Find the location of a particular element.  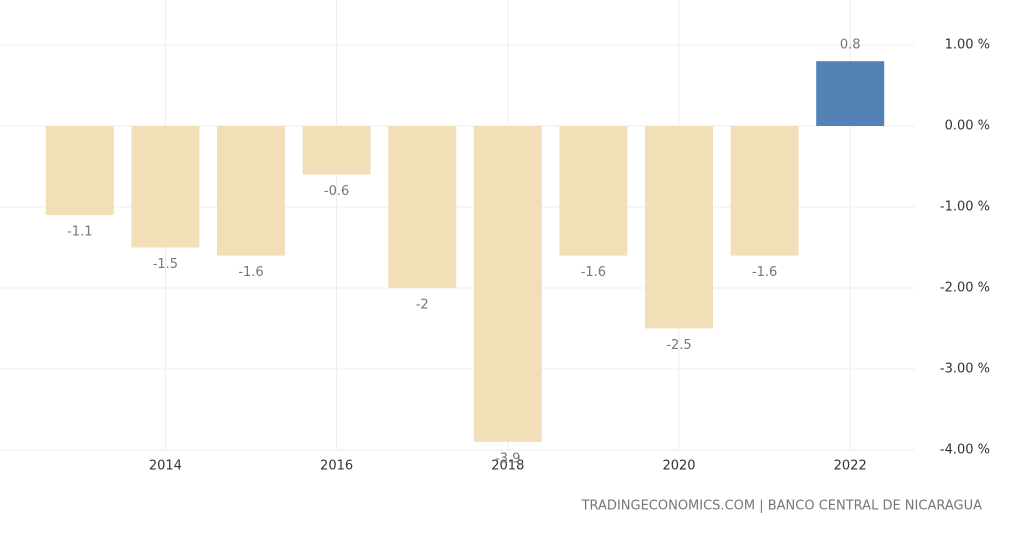

x-tick-label: 2020 is located at coordinates (678, 466).